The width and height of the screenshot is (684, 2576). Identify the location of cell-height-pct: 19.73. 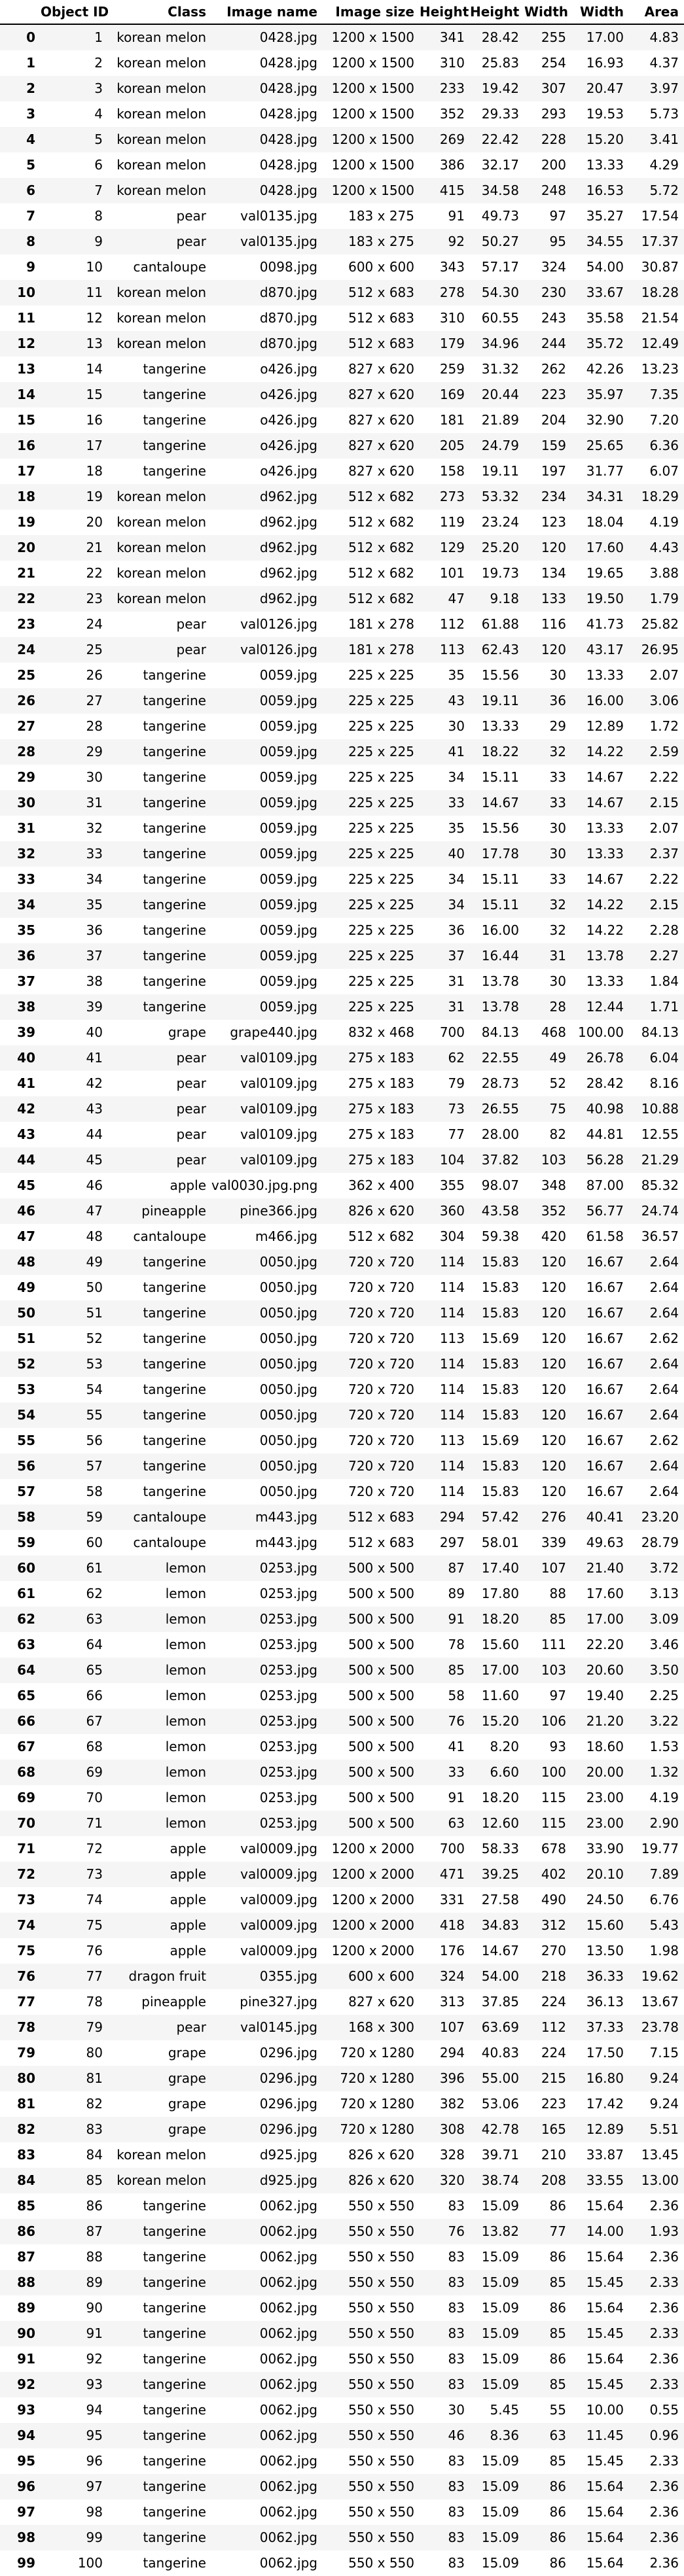
(500, 573).